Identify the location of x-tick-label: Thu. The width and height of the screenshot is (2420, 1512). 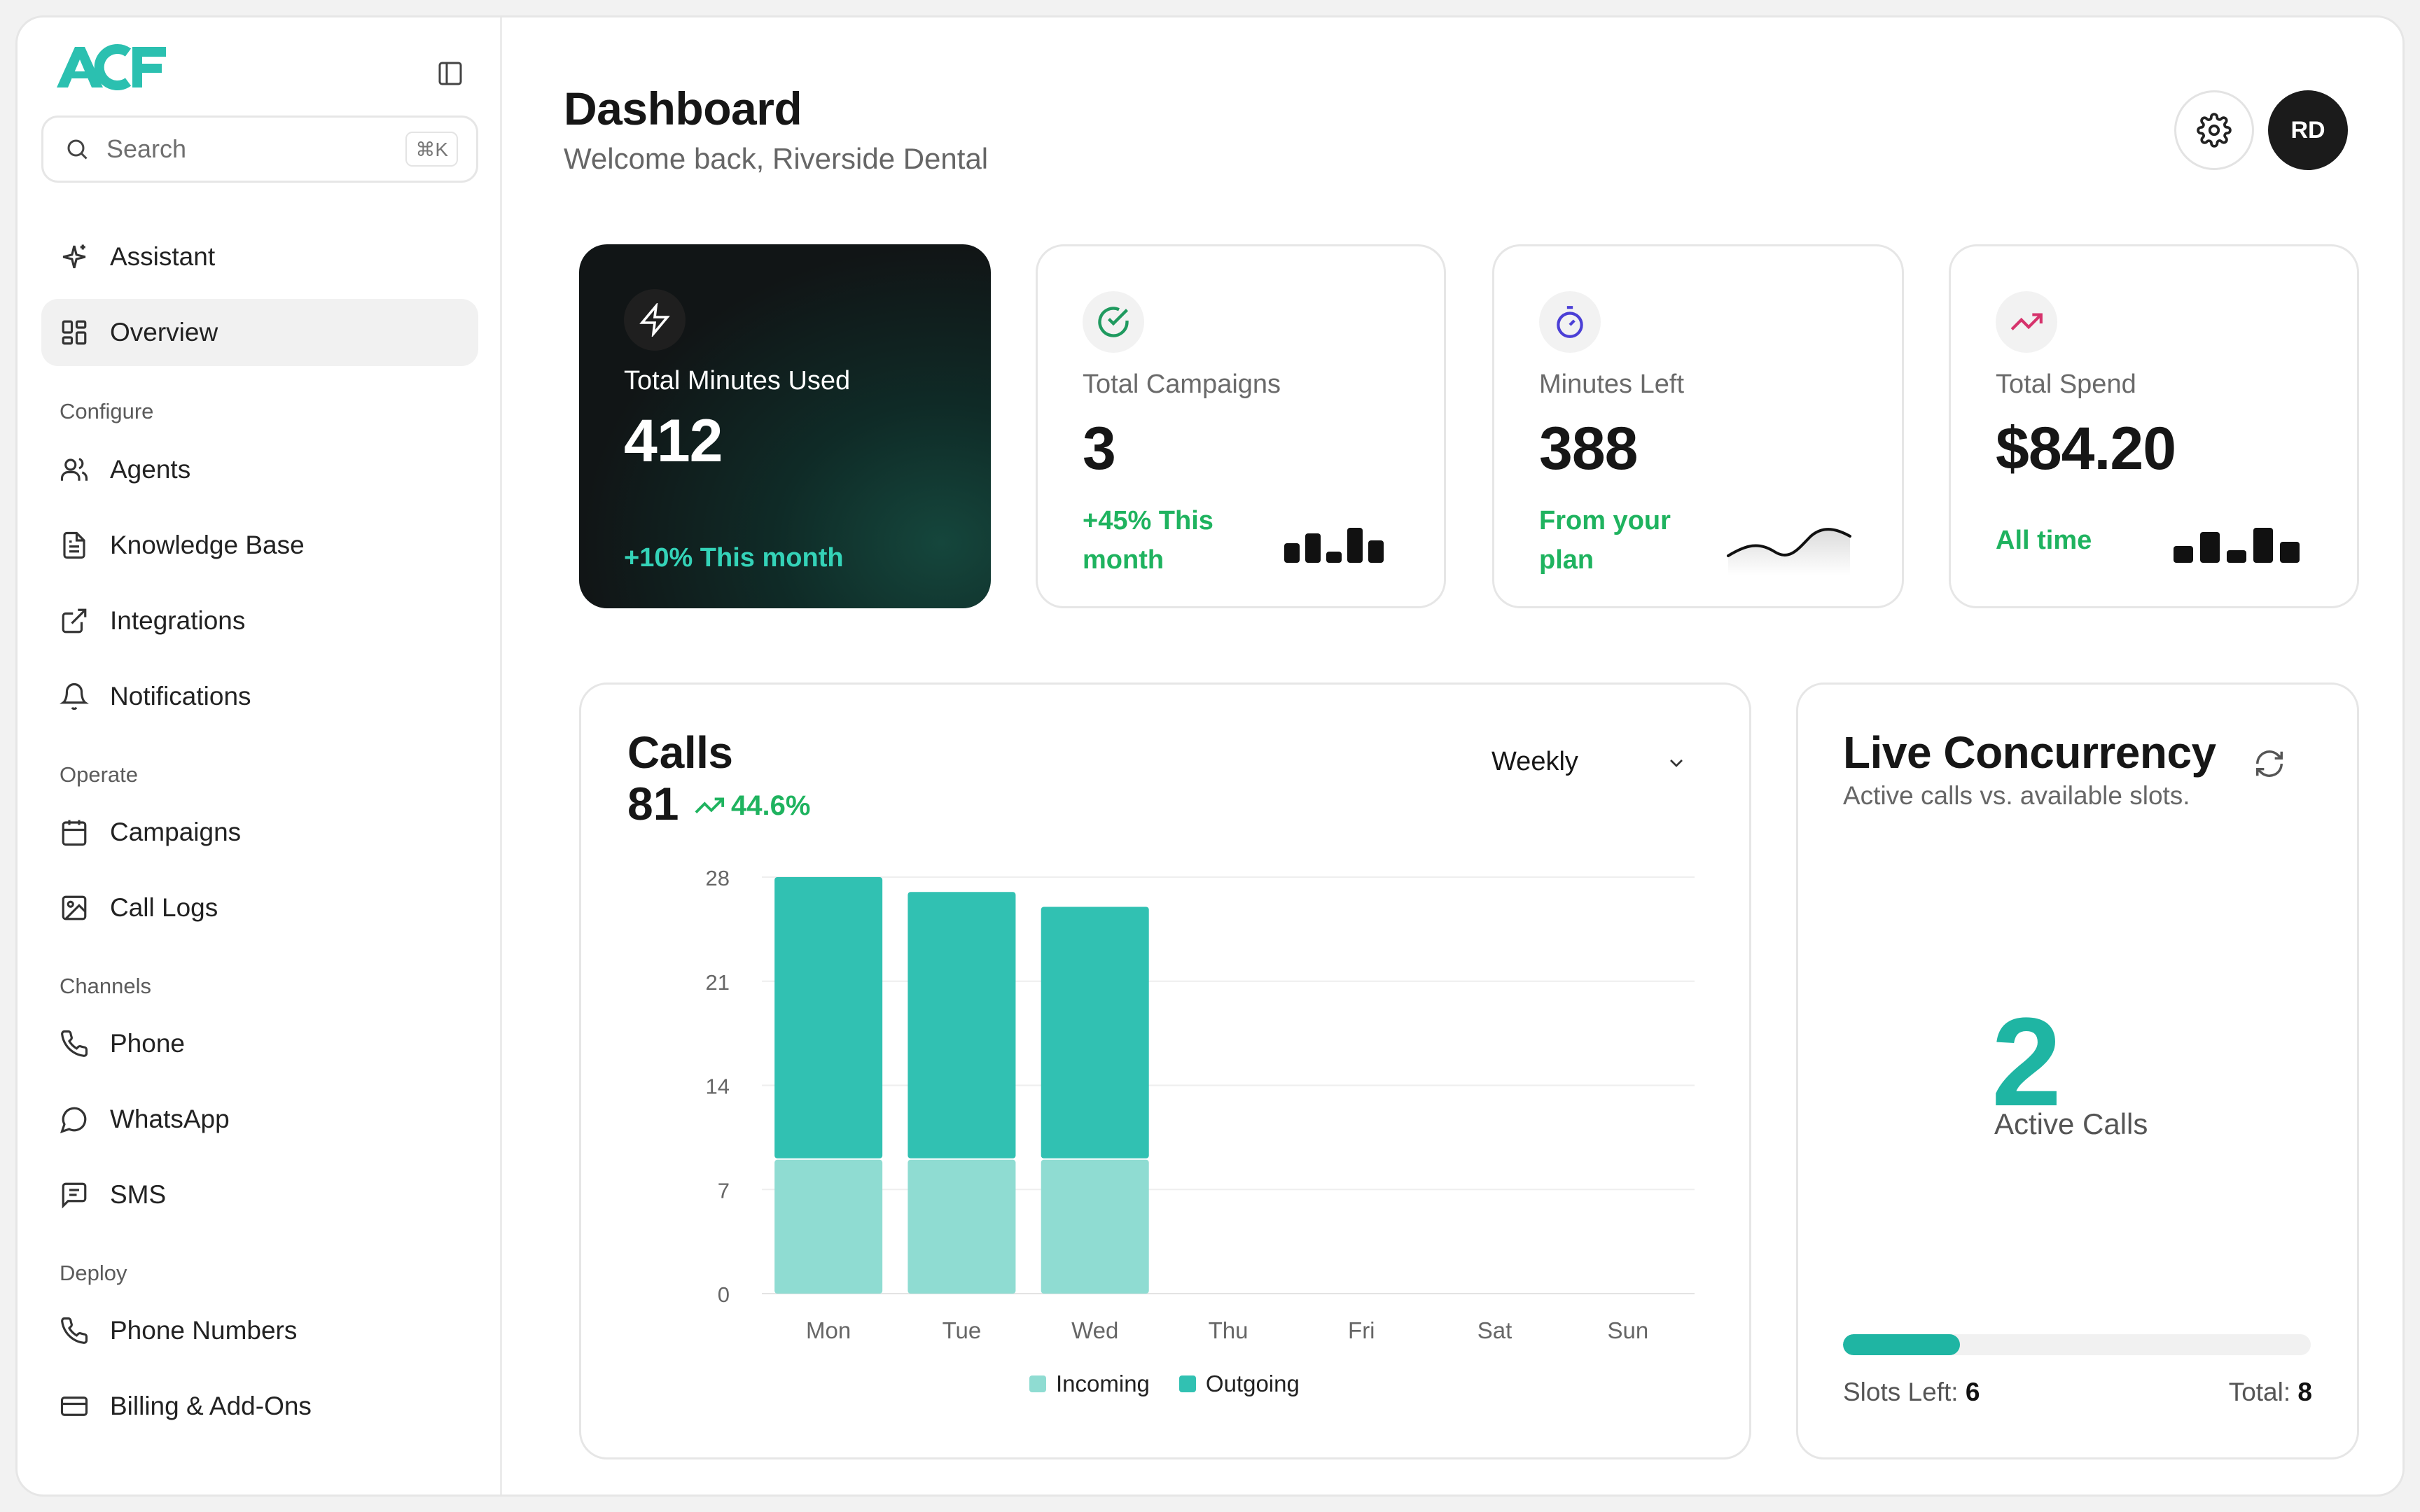
(1229, 1330).